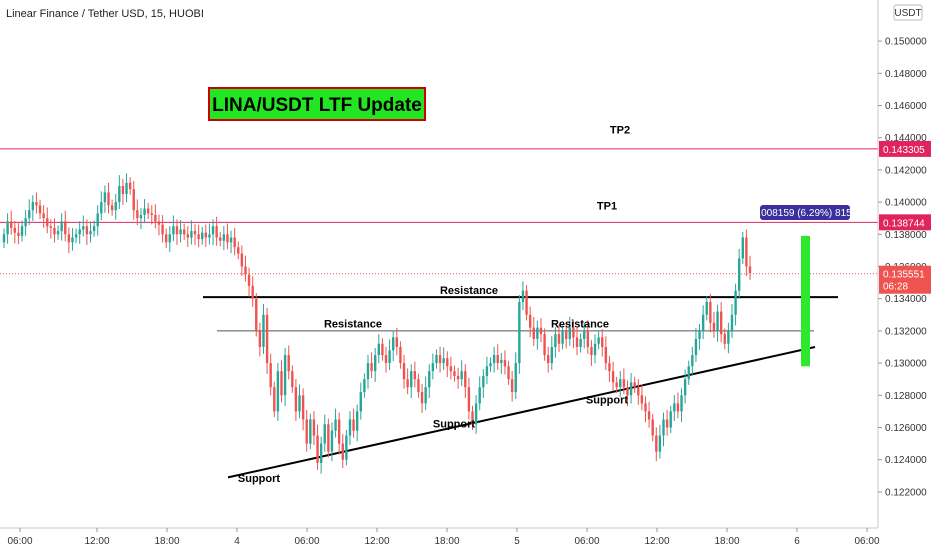  I want to click on time-tick-label: 4, so click(237, 541).